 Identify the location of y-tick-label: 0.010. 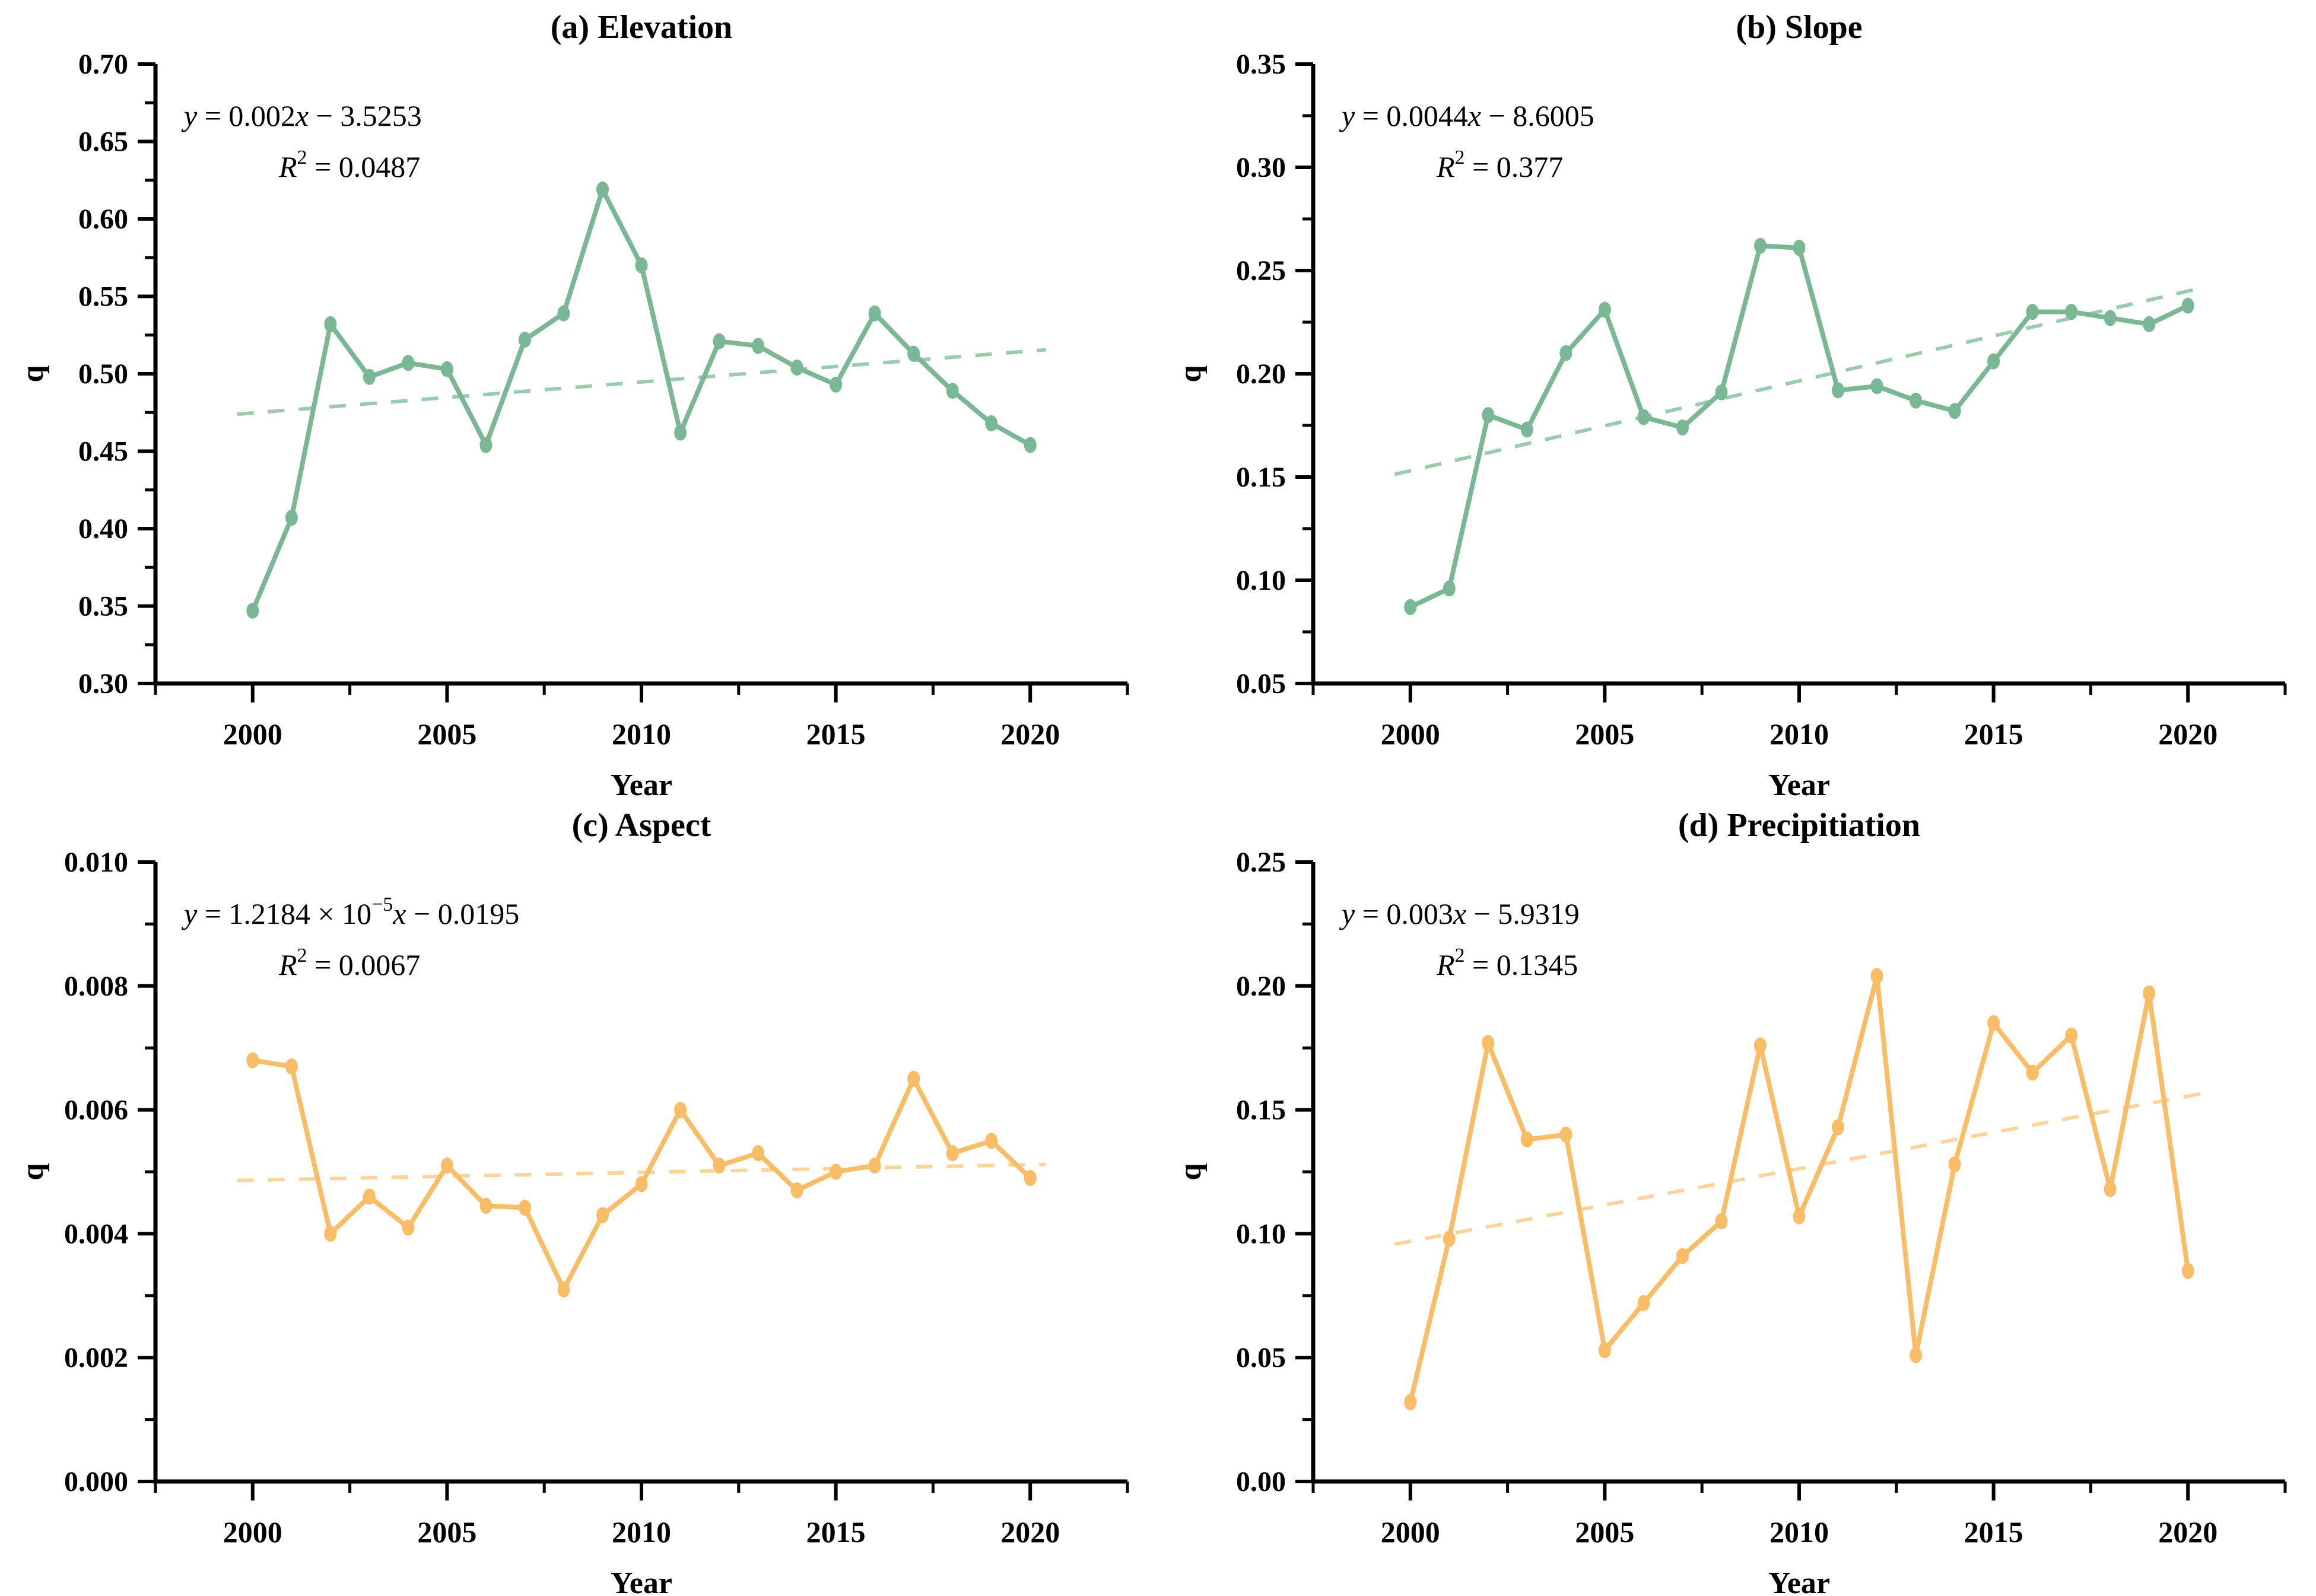
(96, 862).